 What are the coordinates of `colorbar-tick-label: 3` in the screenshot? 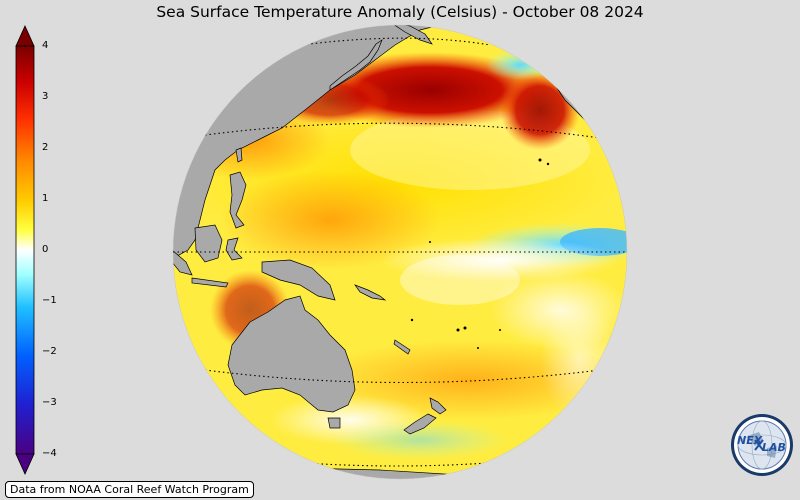 It's located at (45, 96).